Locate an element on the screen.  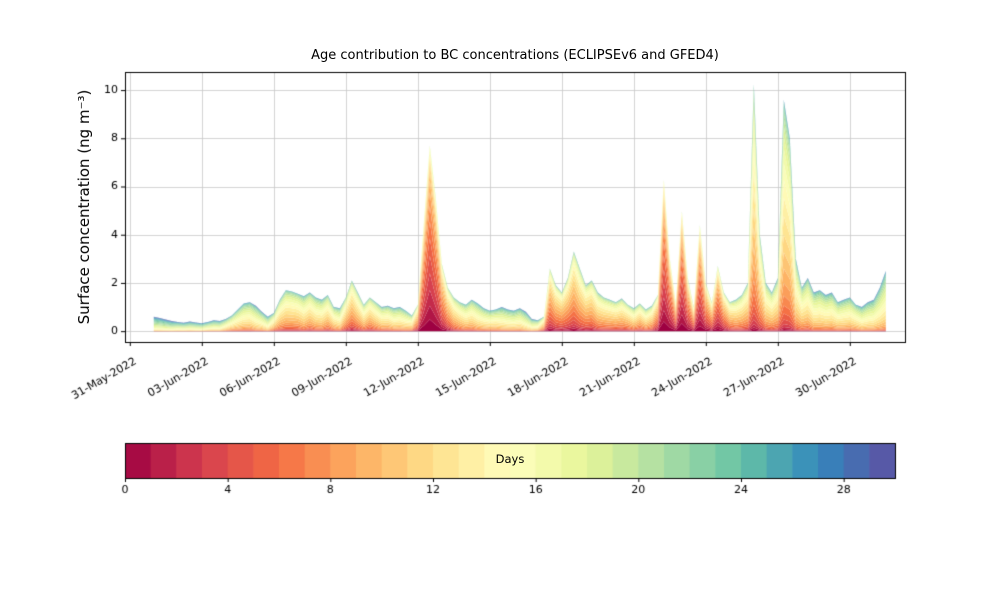
y-axis-label: Surface concentration (ng m⁻³) is located at coordinates (84, 207).